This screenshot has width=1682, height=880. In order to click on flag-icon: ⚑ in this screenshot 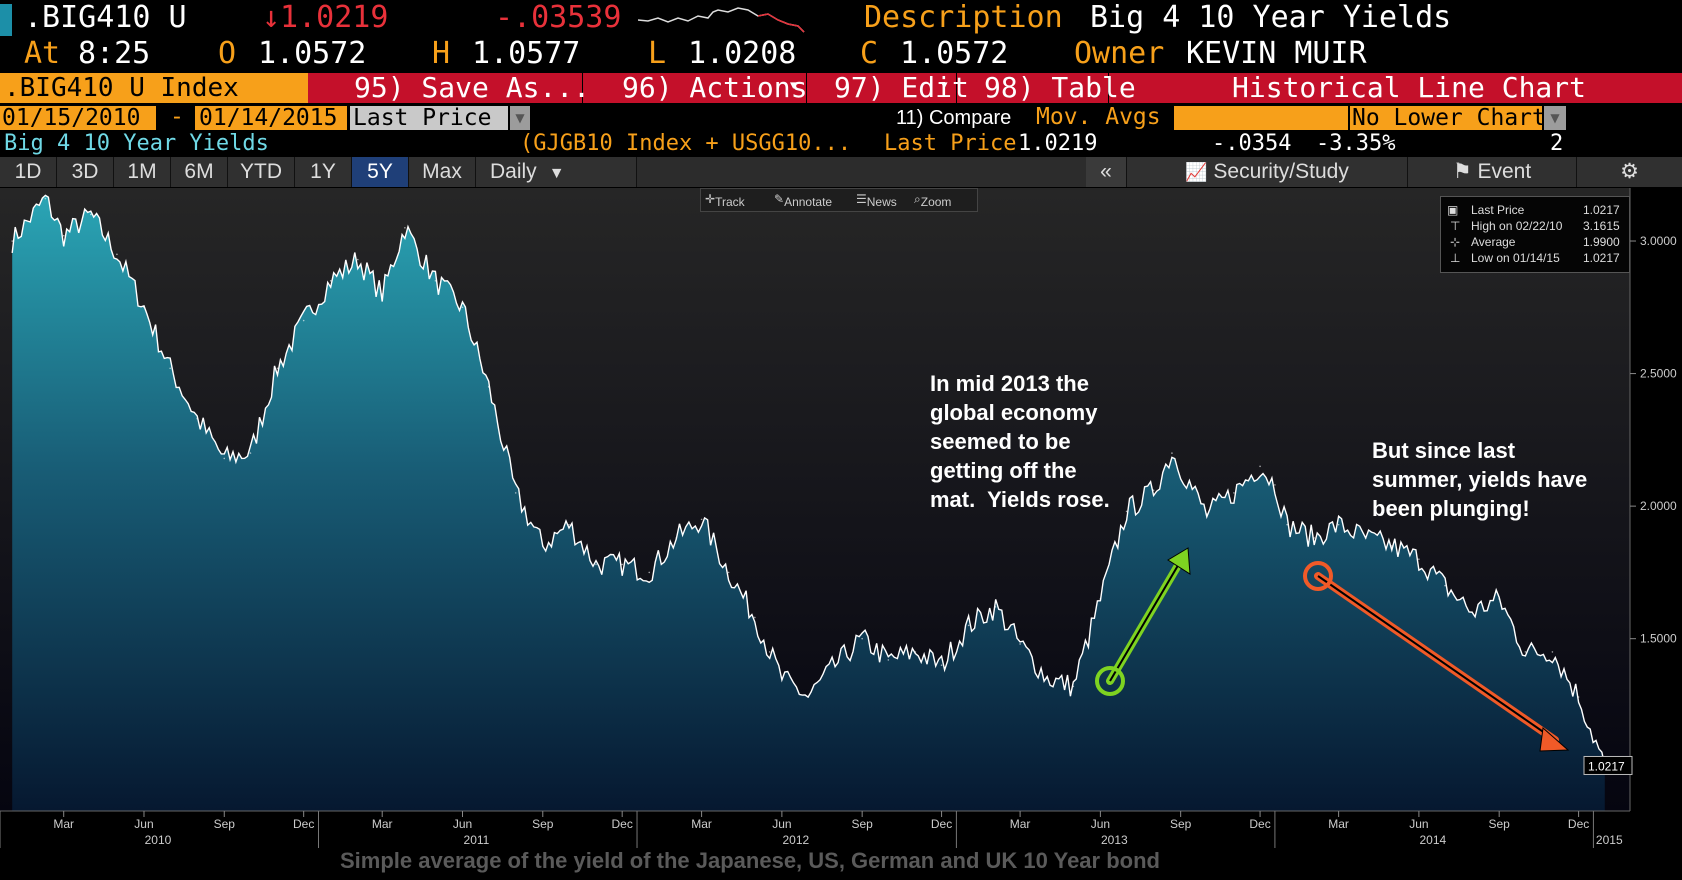, I will do `click(1462, 171)`.